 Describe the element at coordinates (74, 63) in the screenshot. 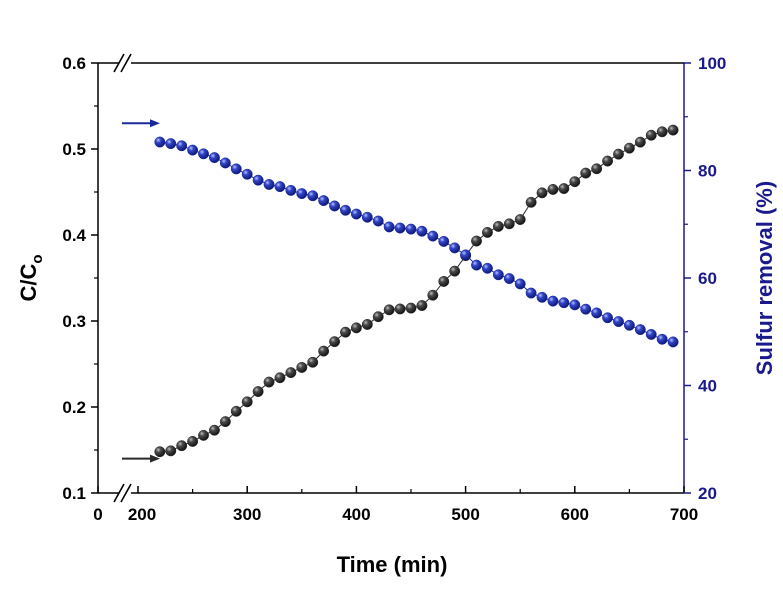

I see `y-left-tick-label: 0.6` at that location.